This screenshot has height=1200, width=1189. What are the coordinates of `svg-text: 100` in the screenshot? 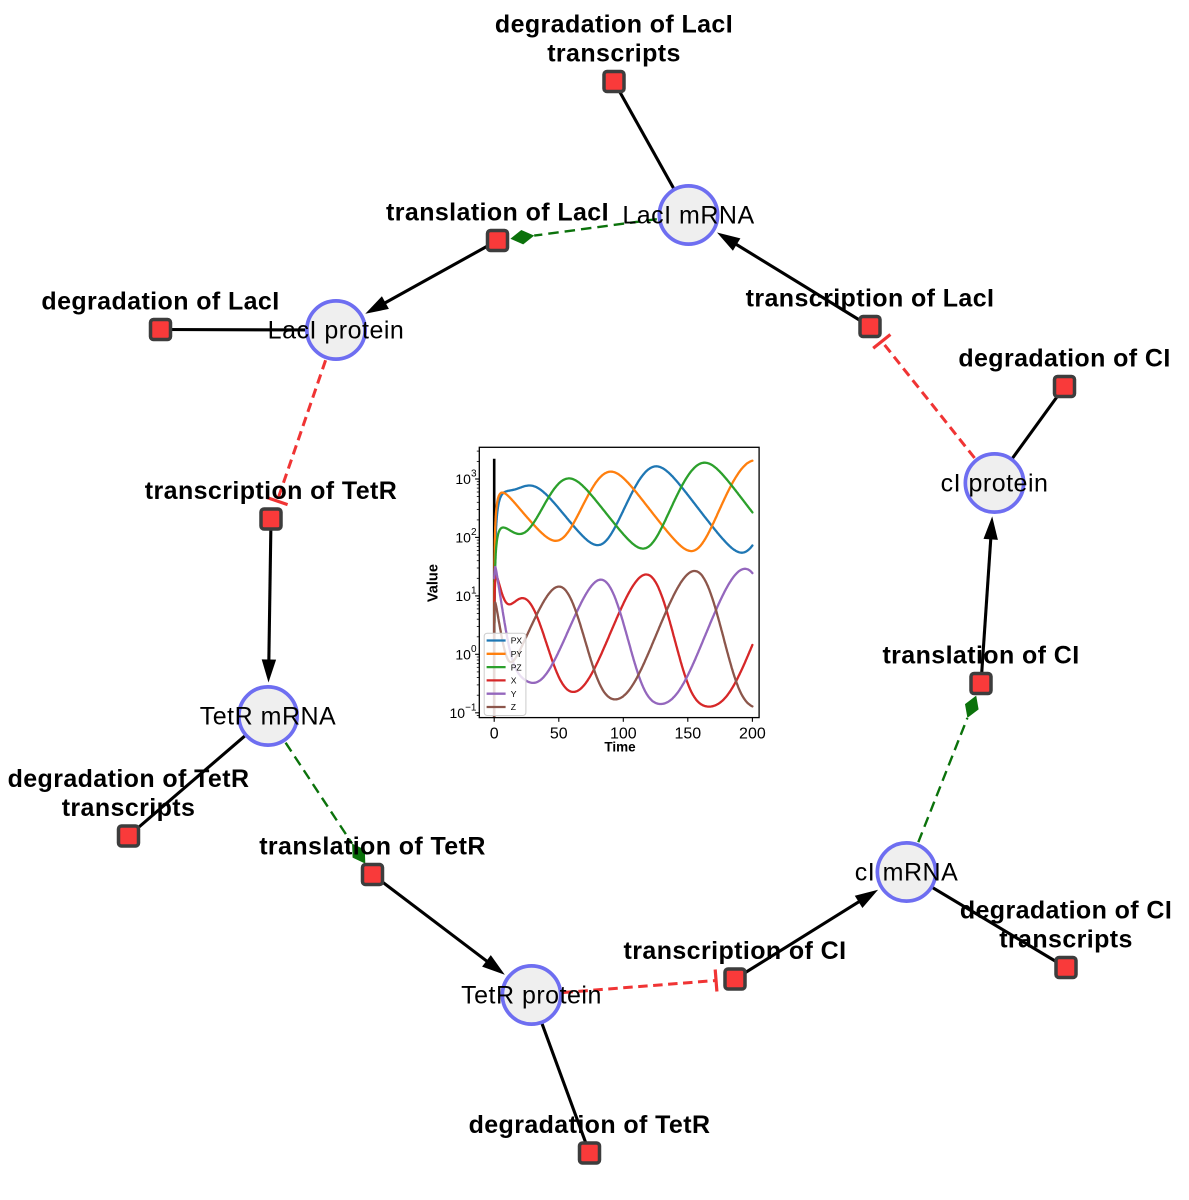 It's located at (623, 733).